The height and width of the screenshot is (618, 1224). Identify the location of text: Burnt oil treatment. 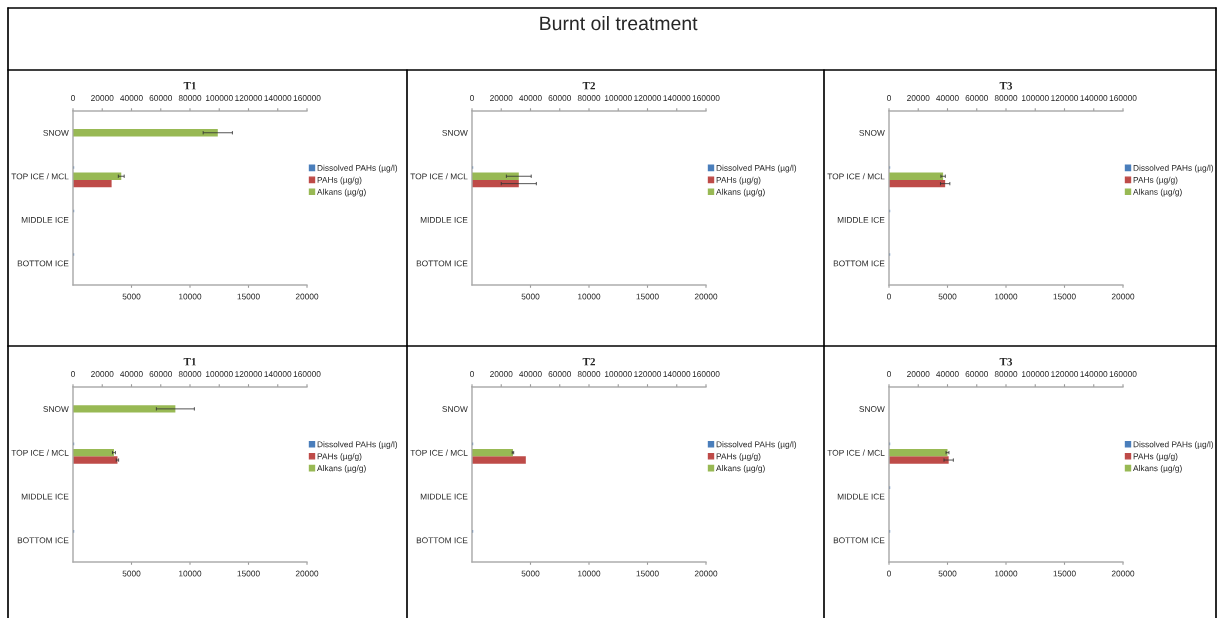
(619, 23).